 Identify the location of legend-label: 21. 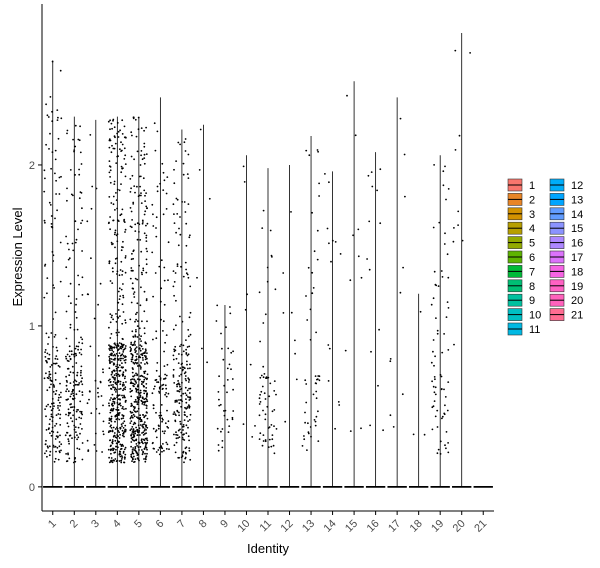
(577, 316).